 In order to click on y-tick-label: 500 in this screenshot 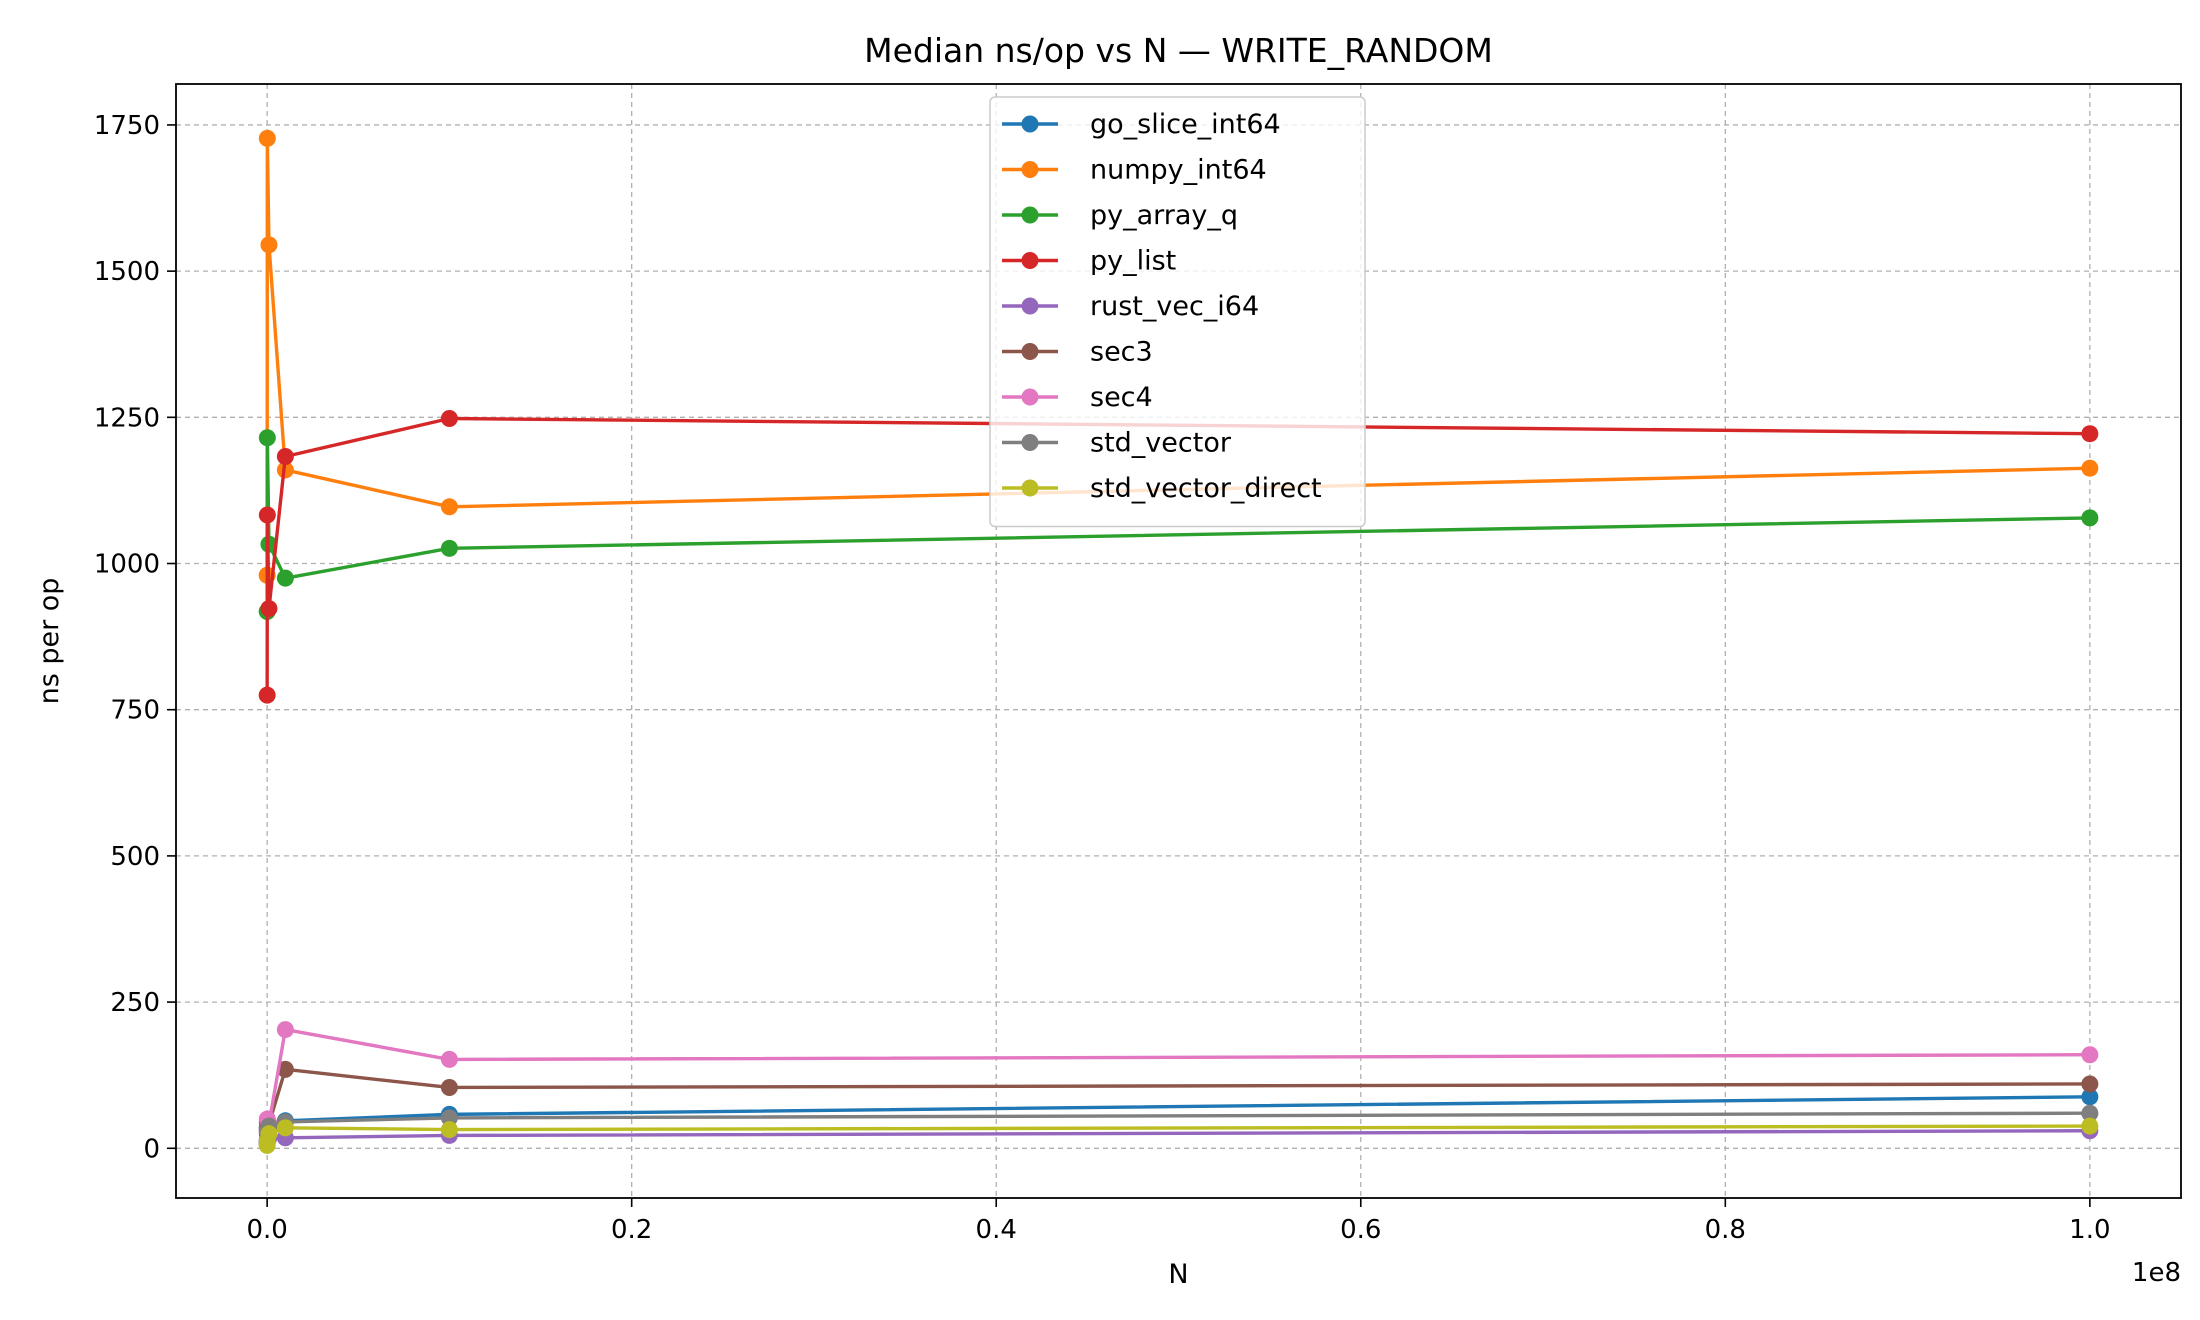, I will do `click(135, 857)`.